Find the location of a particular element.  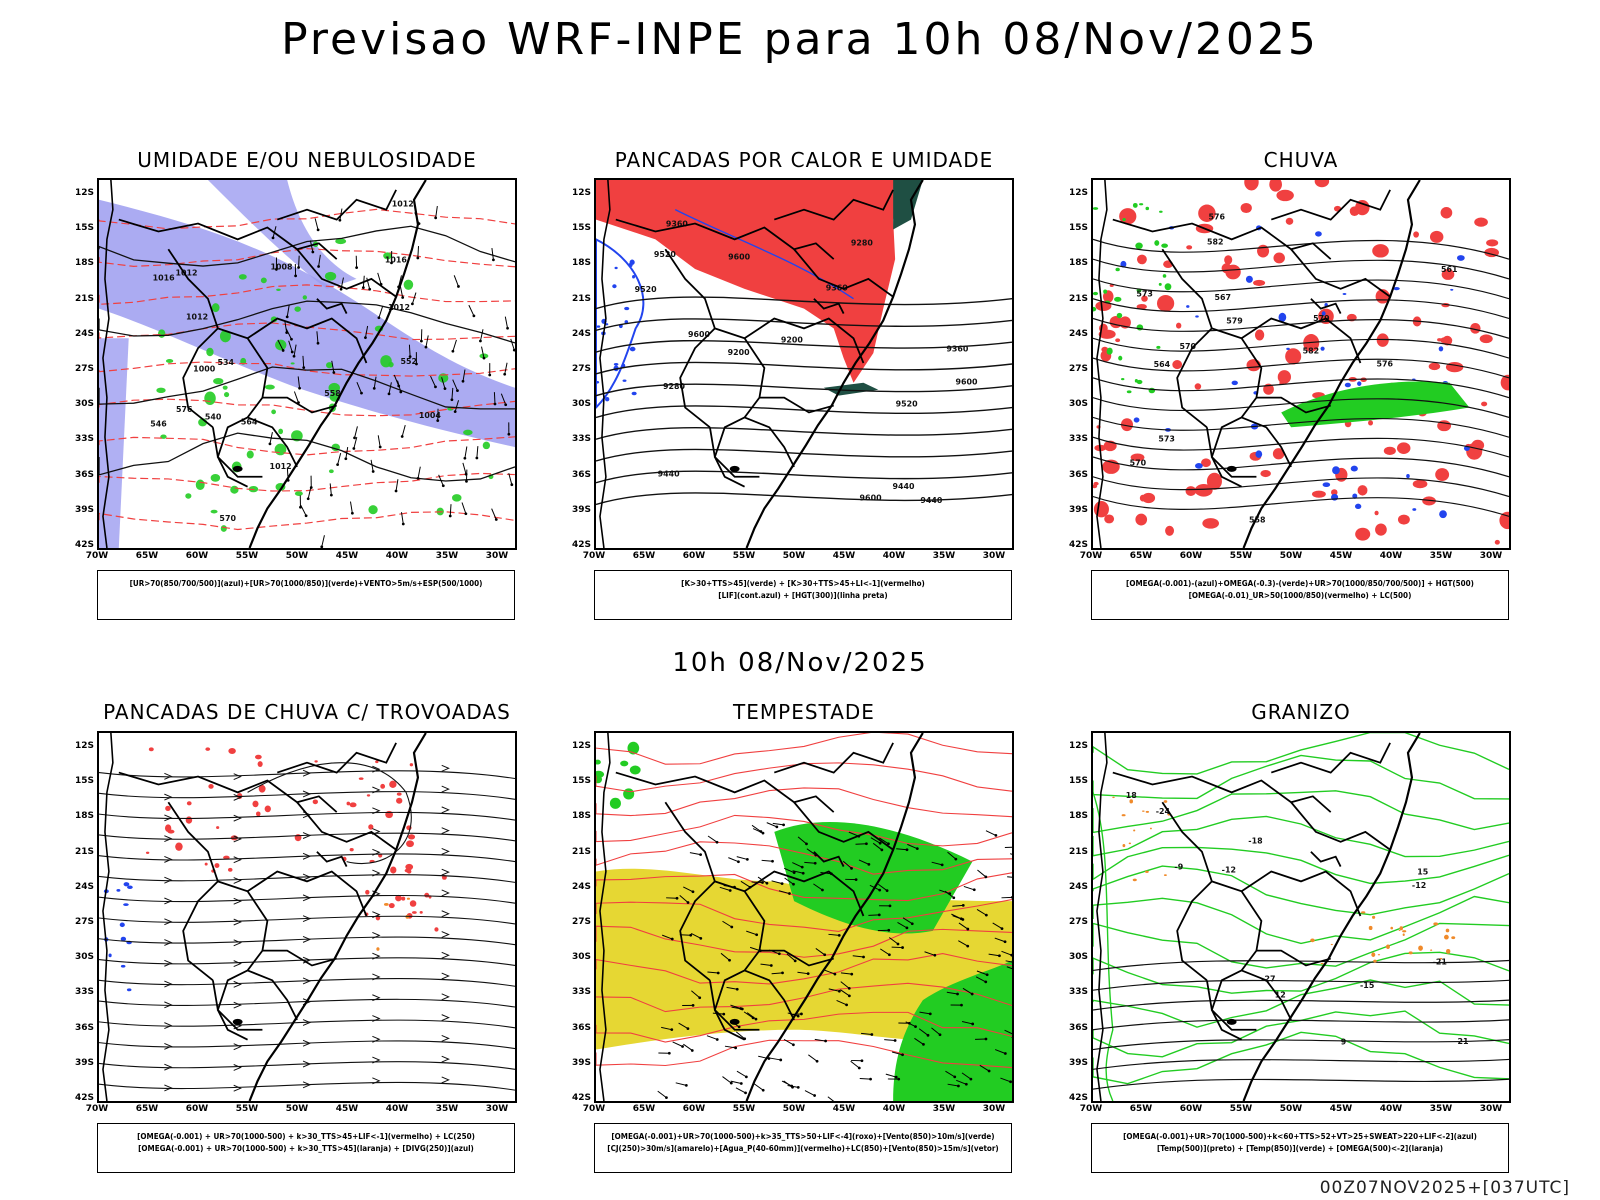

longitude-label: 40W is located at coordinates (397, 556).